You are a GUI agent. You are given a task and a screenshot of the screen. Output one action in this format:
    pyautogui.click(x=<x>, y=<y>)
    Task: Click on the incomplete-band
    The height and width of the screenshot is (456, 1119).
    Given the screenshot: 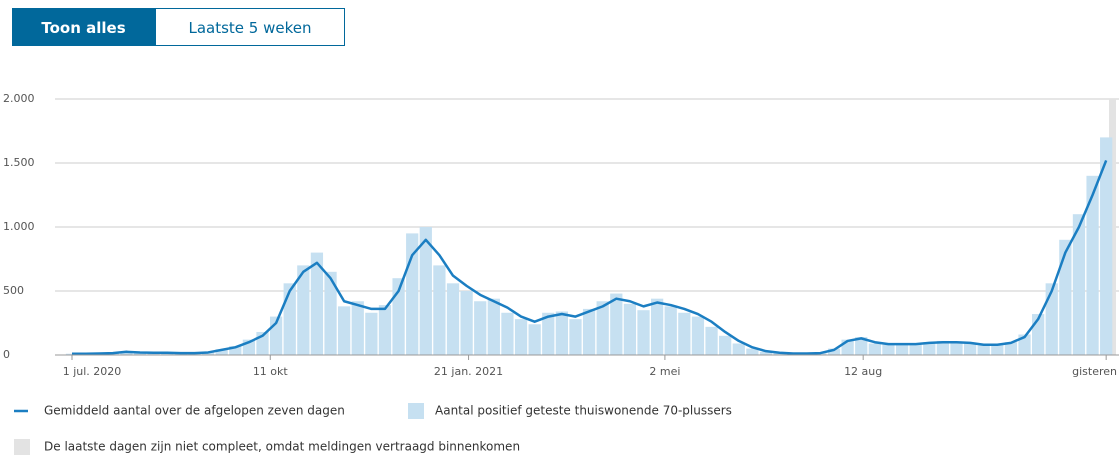 What is the action you would take?
    pyautogui.click(x=1112, y=227)
    